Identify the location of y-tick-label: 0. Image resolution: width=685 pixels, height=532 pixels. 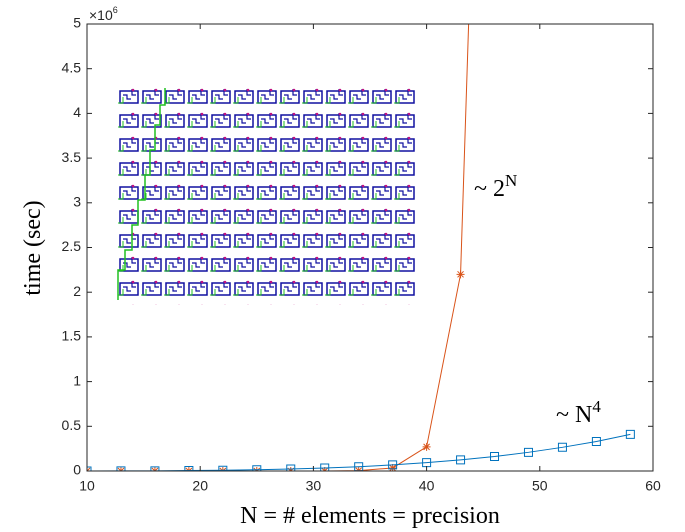
(77, 470).